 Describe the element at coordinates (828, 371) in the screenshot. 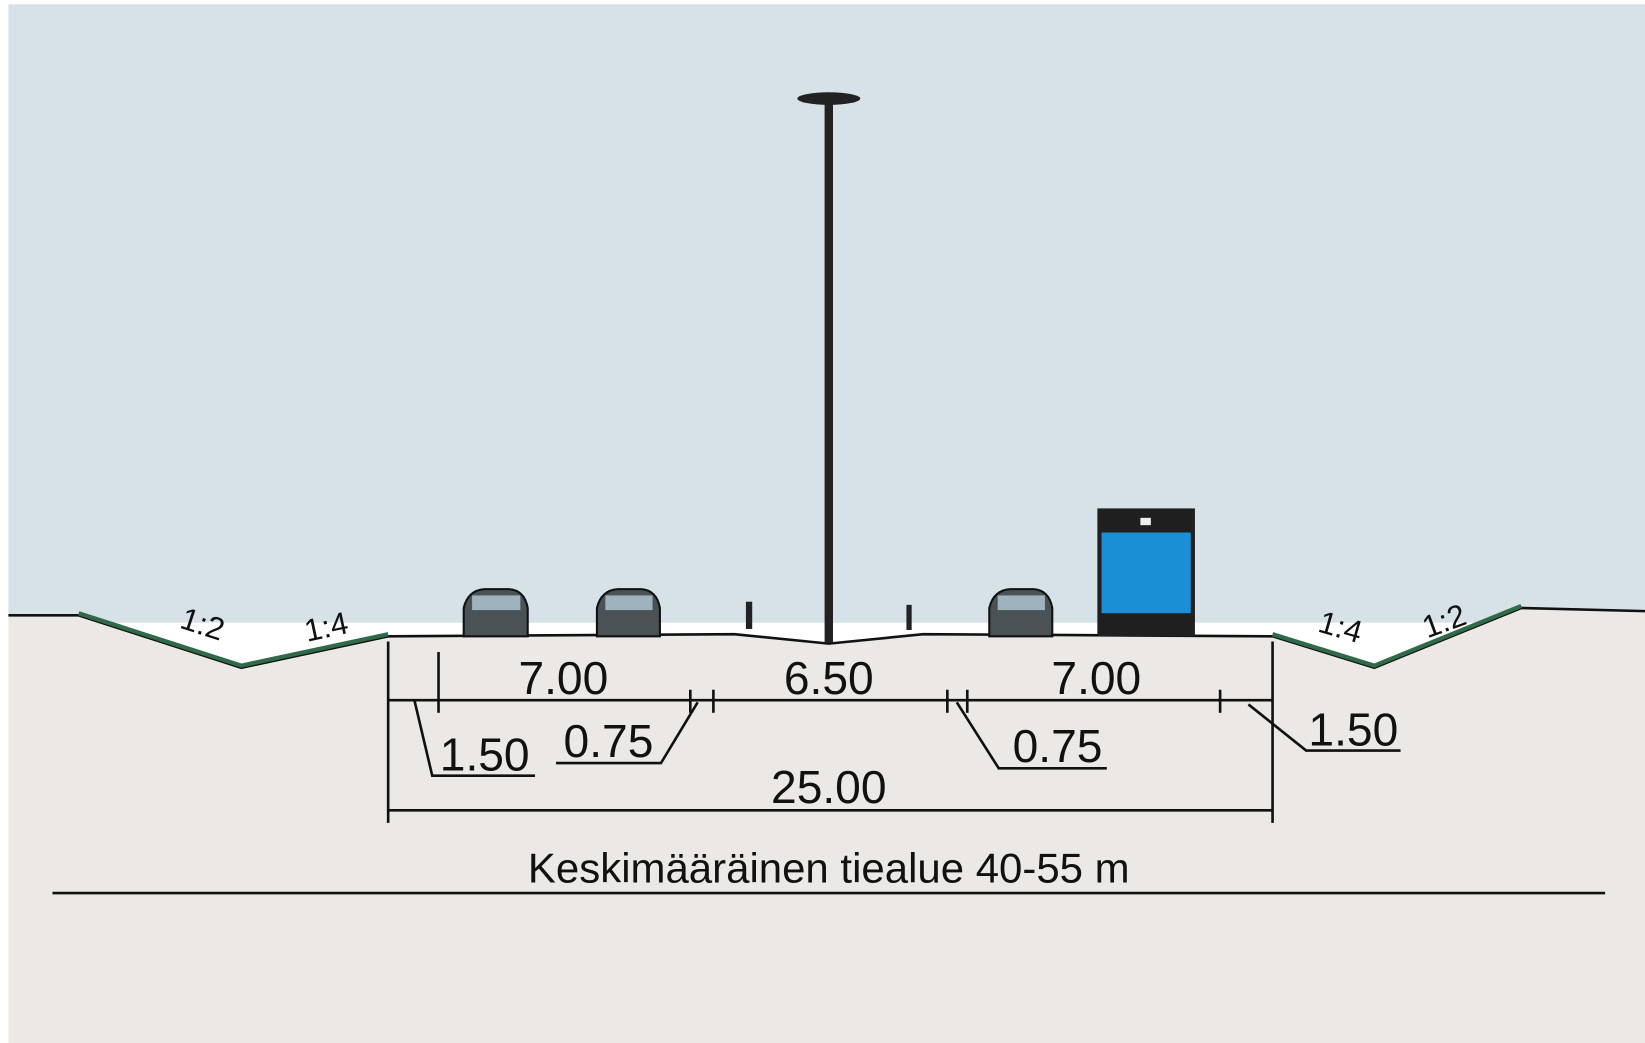

I see `light-pole` at that location.